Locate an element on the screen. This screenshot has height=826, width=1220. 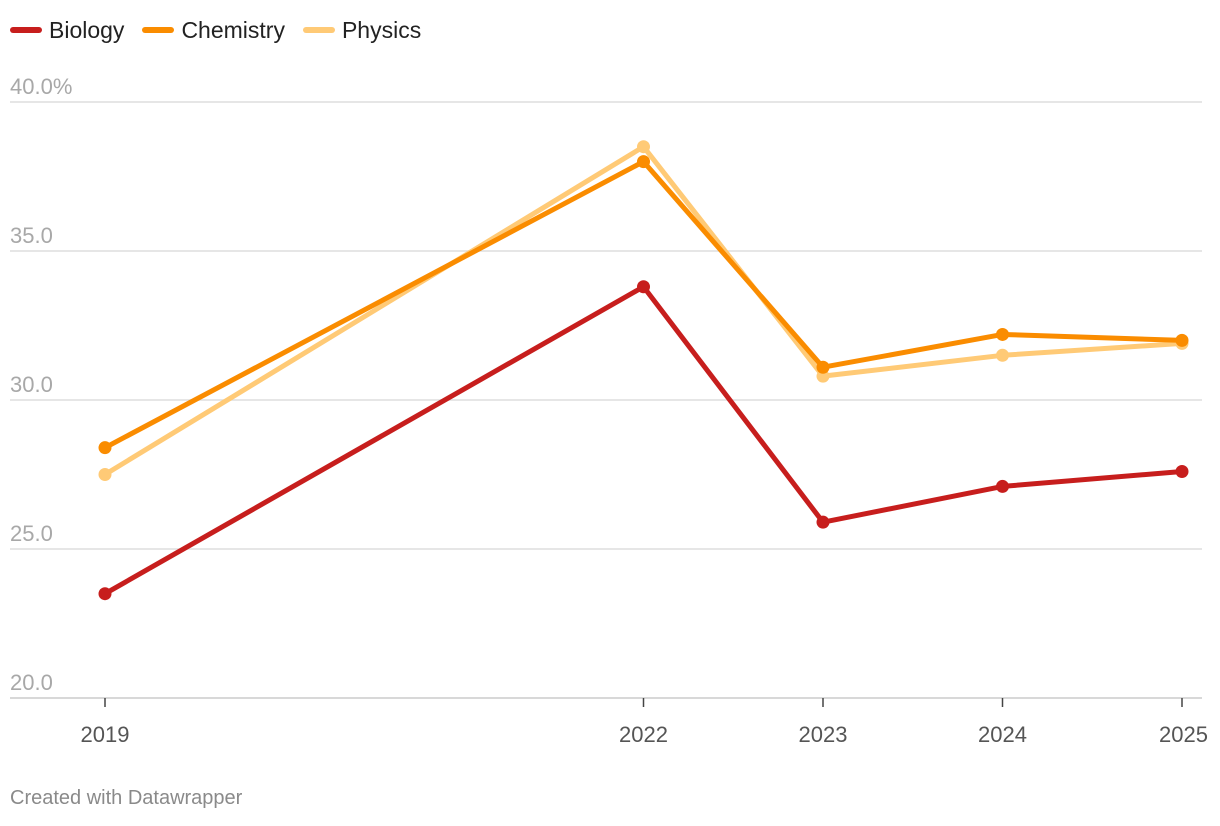
data-point-chemistry-2025 is located at coordinates (1182, 340).